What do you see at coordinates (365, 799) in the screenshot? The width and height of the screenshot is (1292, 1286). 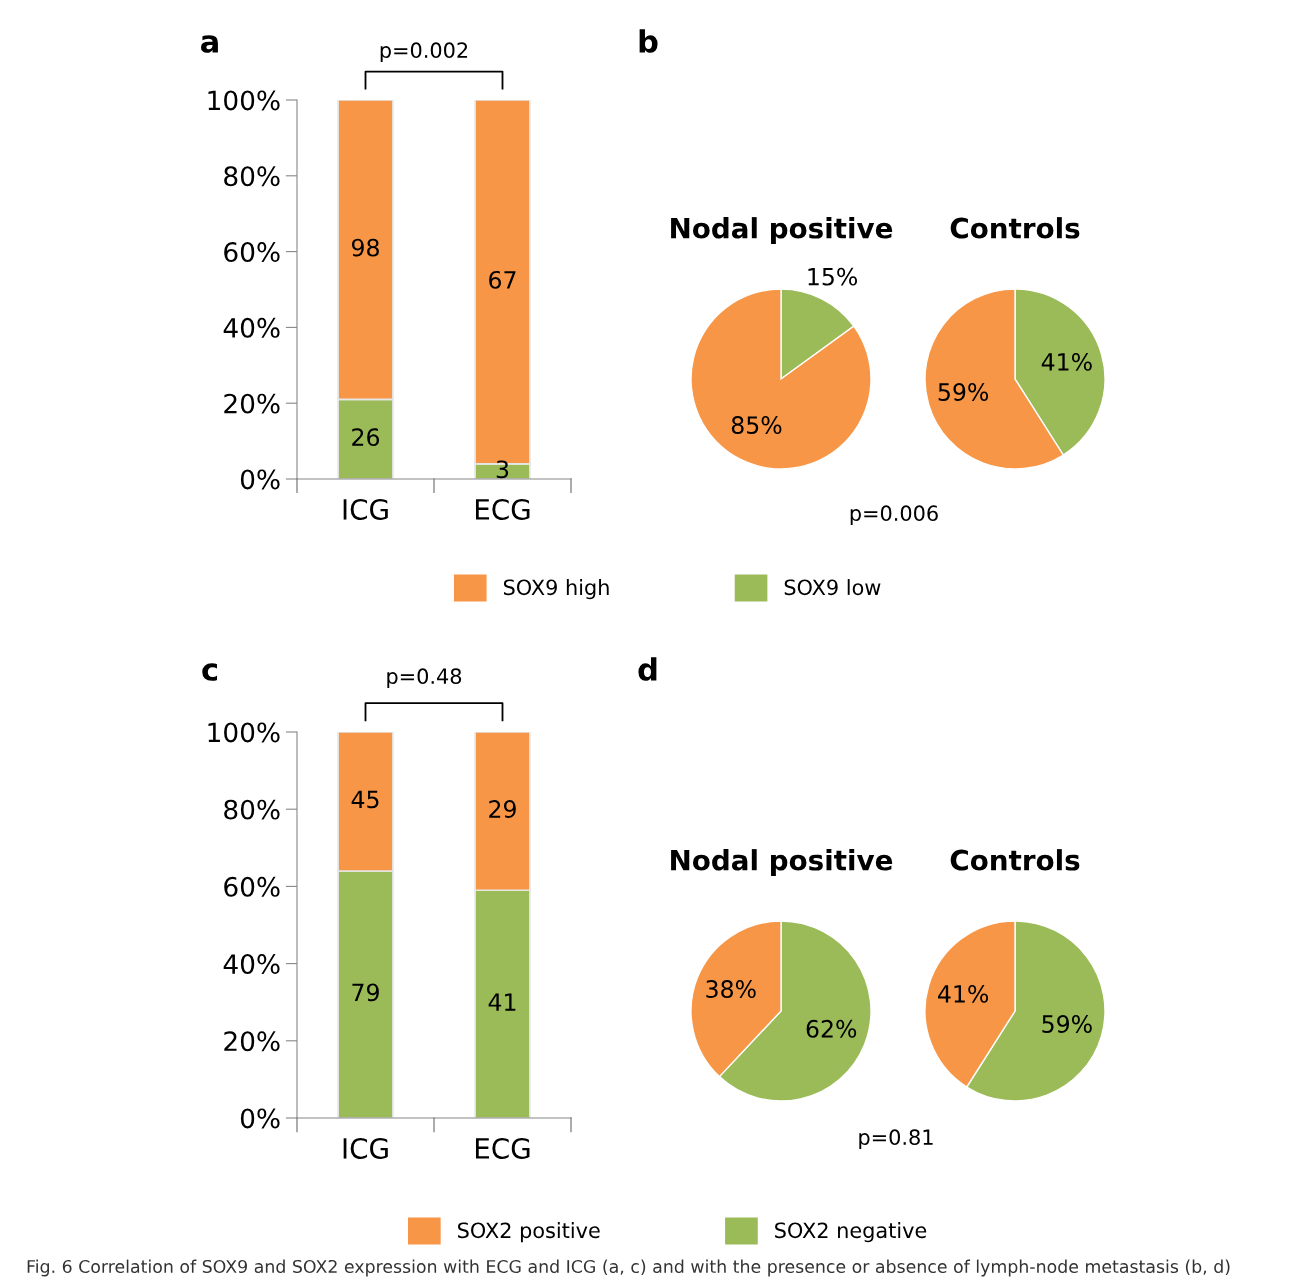 I see `annotation: 45` at bounding box center [365, 799].